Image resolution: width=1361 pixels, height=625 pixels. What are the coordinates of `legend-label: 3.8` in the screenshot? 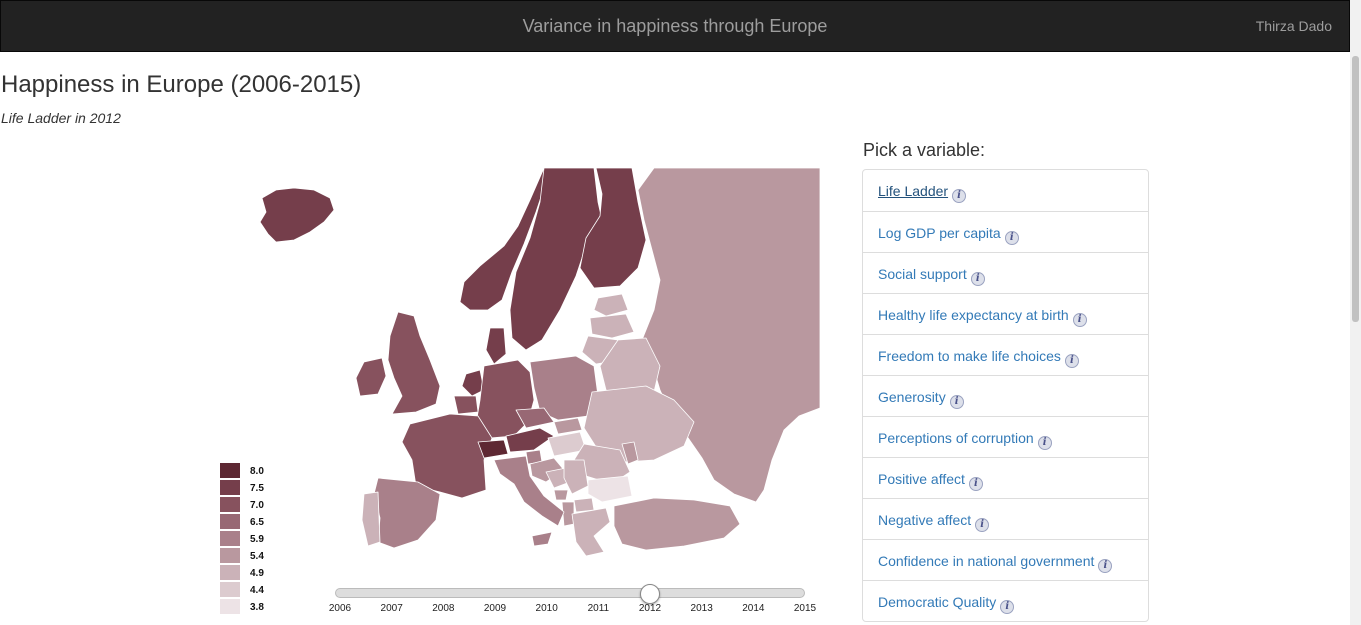 It's located at (257, 607).